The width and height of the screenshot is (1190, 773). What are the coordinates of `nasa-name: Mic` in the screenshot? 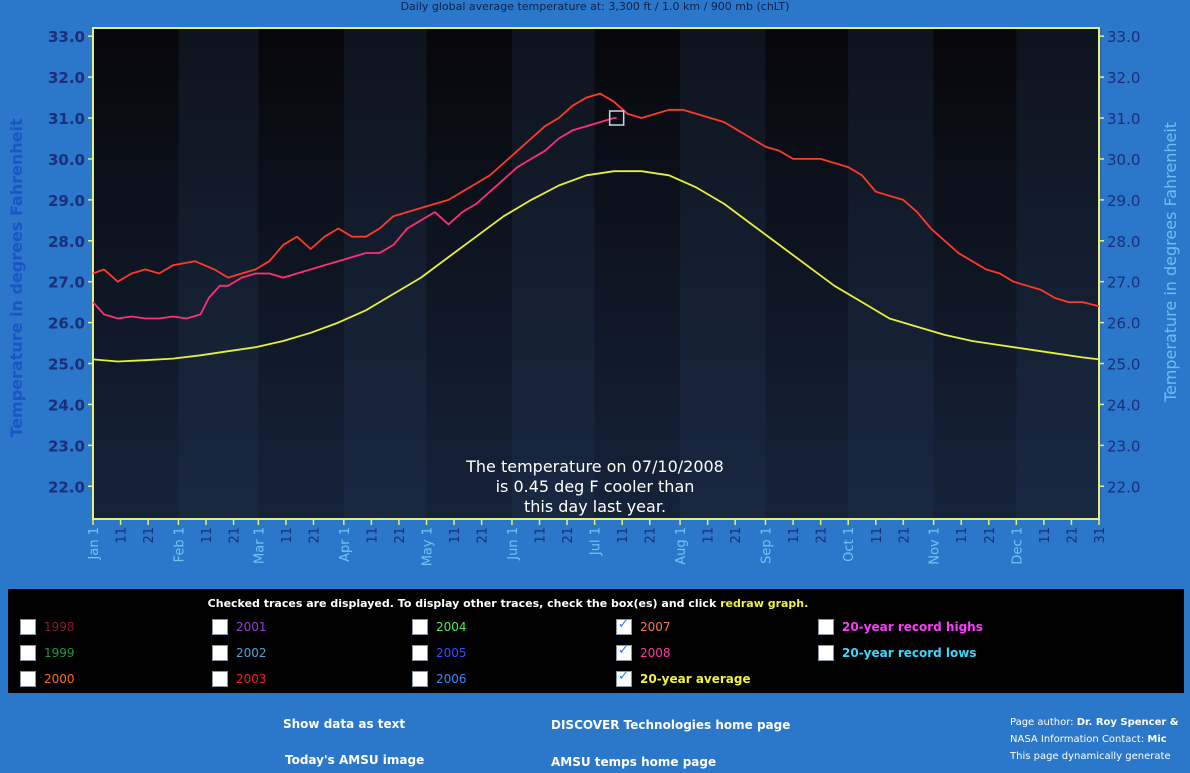 It's located at (1157, 739).